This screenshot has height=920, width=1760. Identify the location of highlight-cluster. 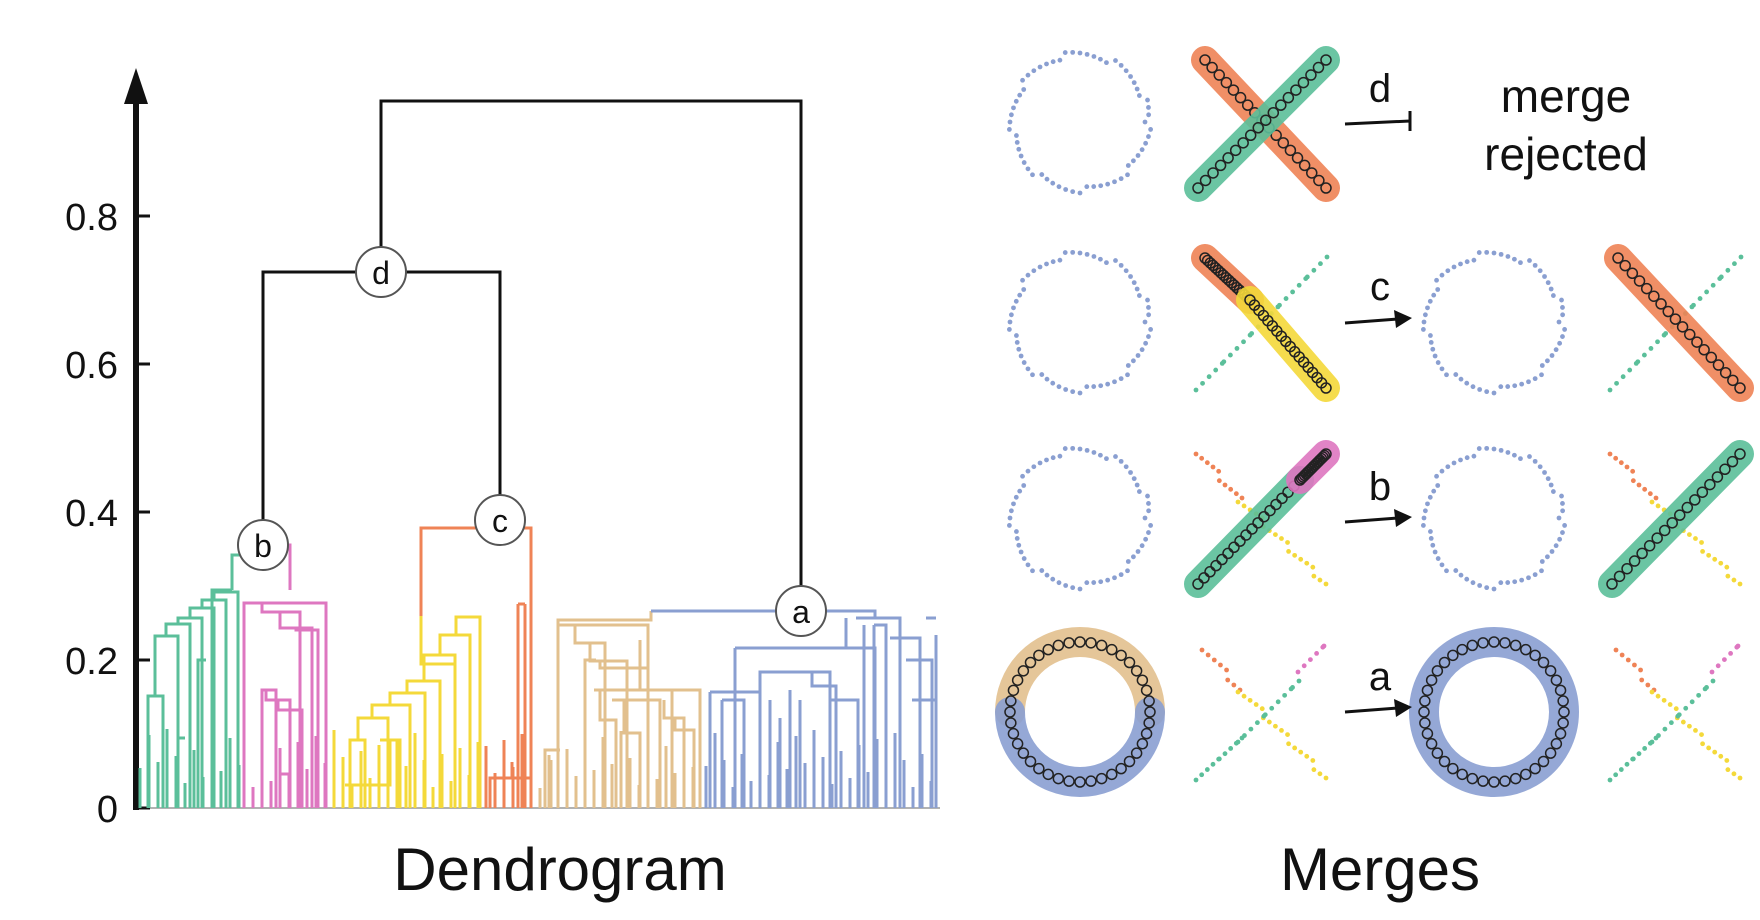
(1288, 344).